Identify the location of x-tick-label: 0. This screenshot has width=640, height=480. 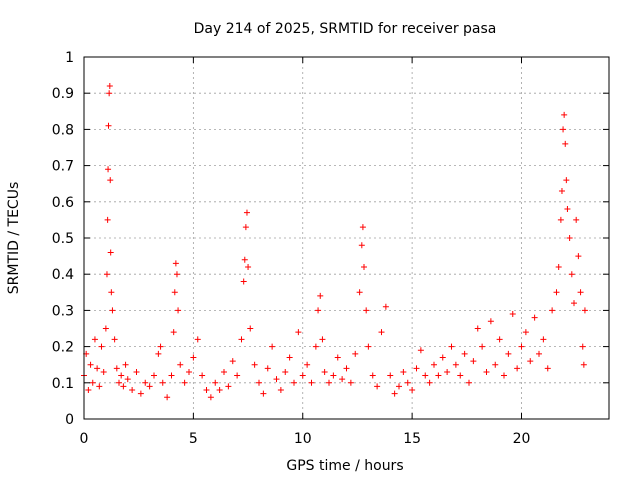
(84, 439).